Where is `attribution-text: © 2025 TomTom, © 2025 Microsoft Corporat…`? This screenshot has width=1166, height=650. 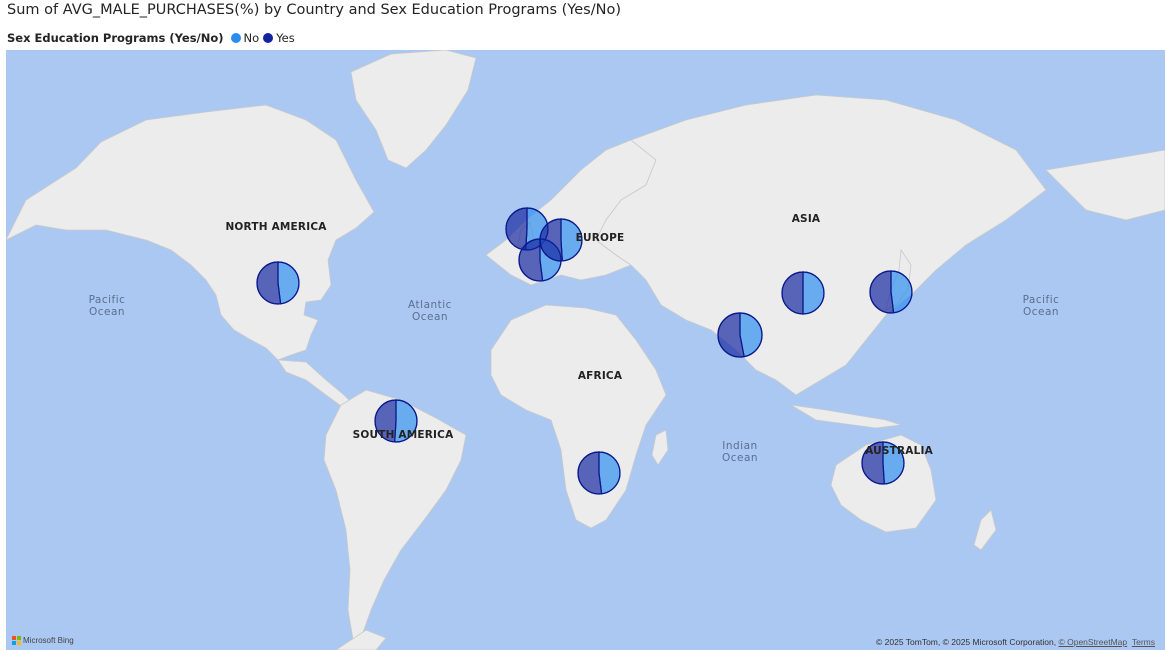
attribution-text: © 2025 TomTom, © 2025 Microsoft Corporat… is located at coordinates (967, 642).